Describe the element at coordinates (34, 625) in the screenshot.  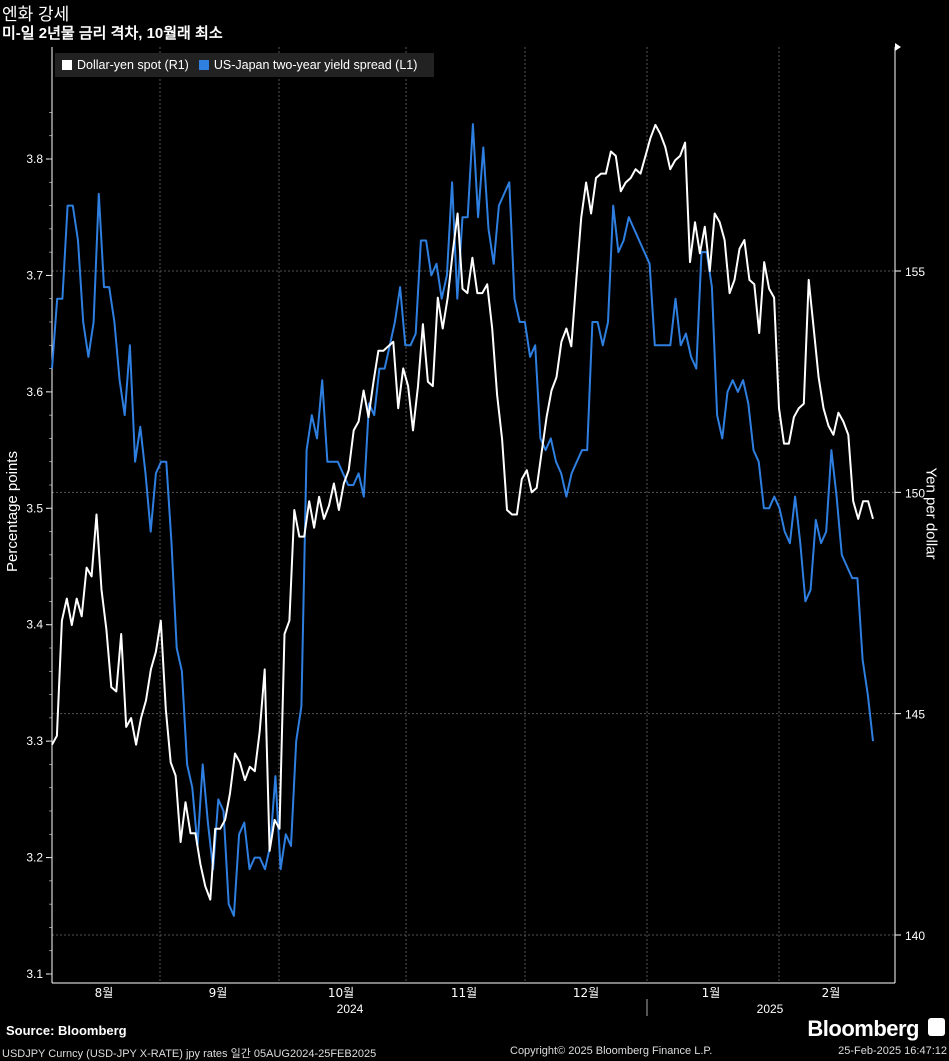
I see `y-tick-label-left: 3.4` at that location.